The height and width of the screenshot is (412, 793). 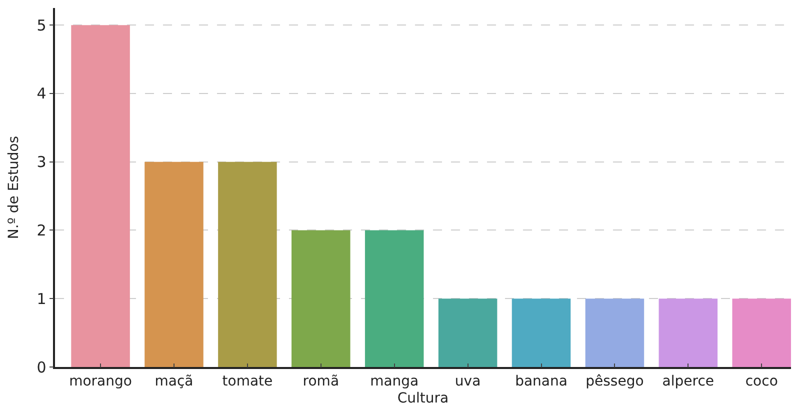 What do you see at coordinates (247, 382) in the screenshot?
I see `x-tick-label: tomate` at bounding box center [247, 382].